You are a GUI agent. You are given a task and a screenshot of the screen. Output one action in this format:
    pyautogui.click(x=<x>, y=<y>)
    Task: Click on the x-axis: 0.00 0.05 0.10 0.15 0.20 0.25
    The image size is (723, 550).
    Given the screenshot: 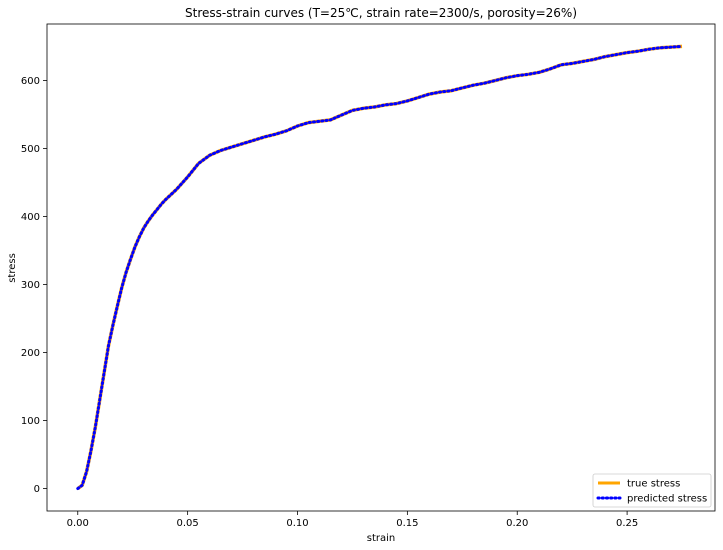 What is the action you would take?
    pyautogui.click(x=352, y=520)
    